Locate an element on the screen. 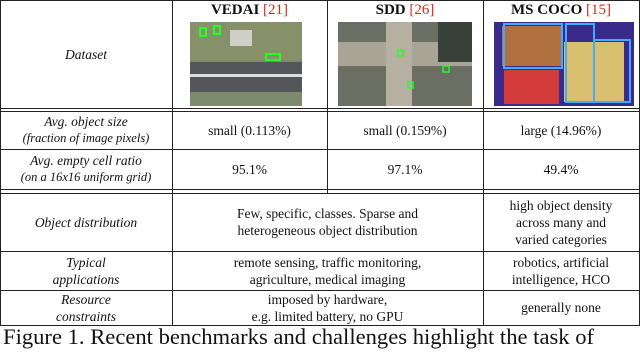 This screenshot has width=640, height=353. row-label: Object distribution is located at coordinates (86, 222).